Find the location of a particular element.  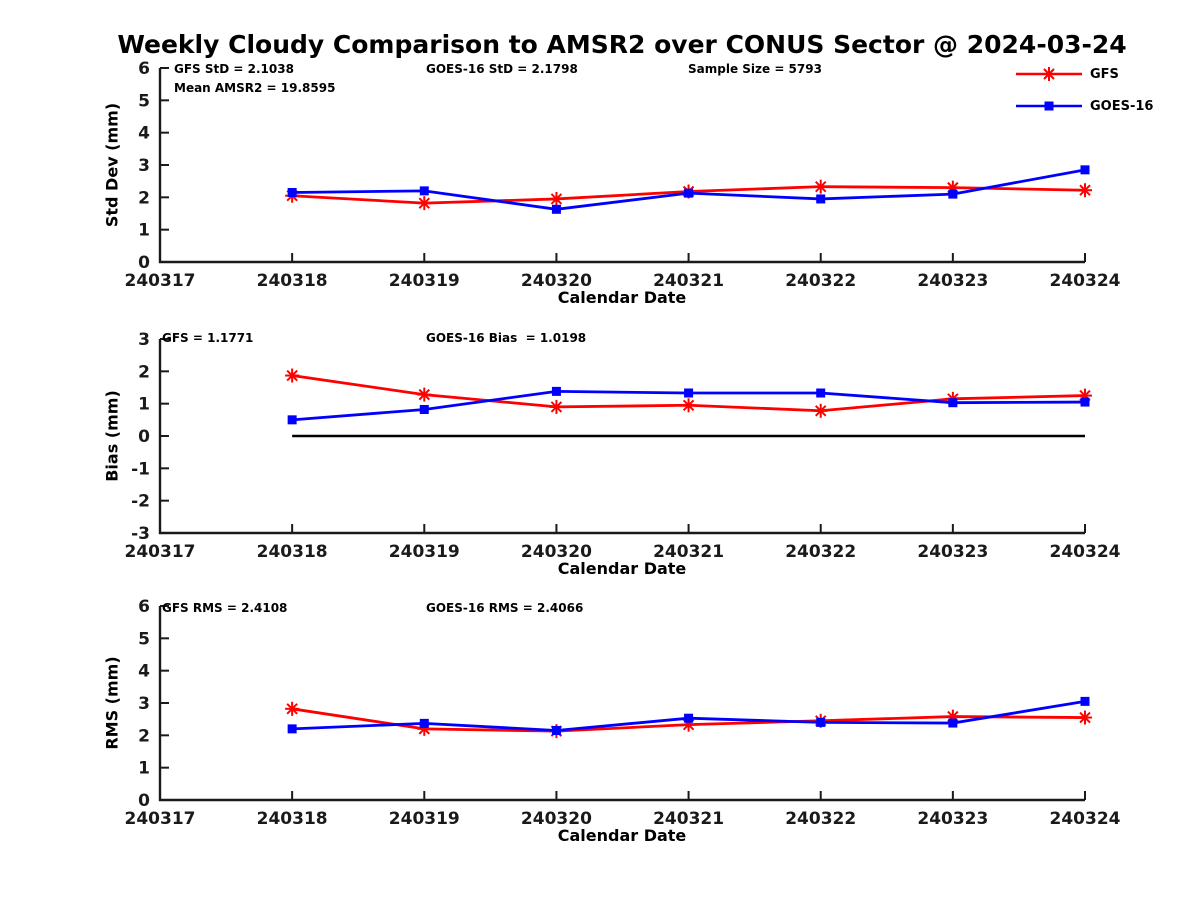

sample-size-annotation: Sample Size = 5793 is located at coordinates (755, 69).